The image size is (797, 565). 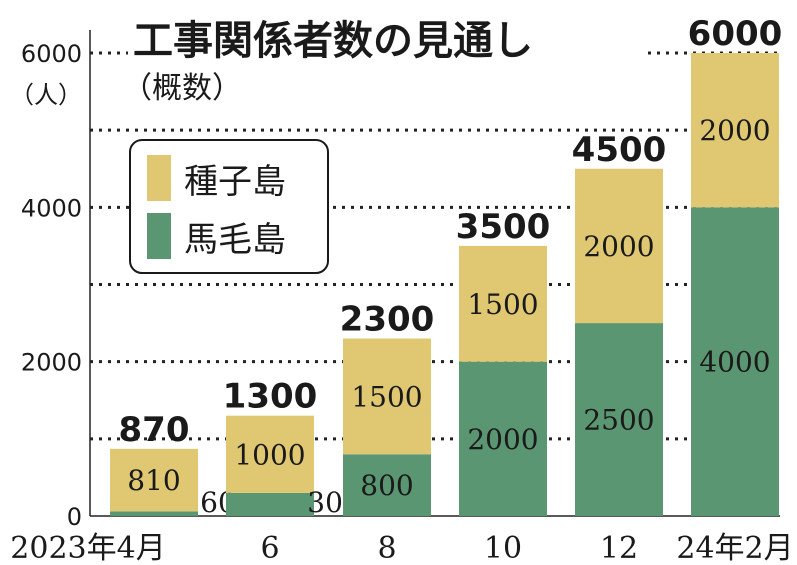 I want to click on data-label-mageshima: 800, so click(x=386, y=485).